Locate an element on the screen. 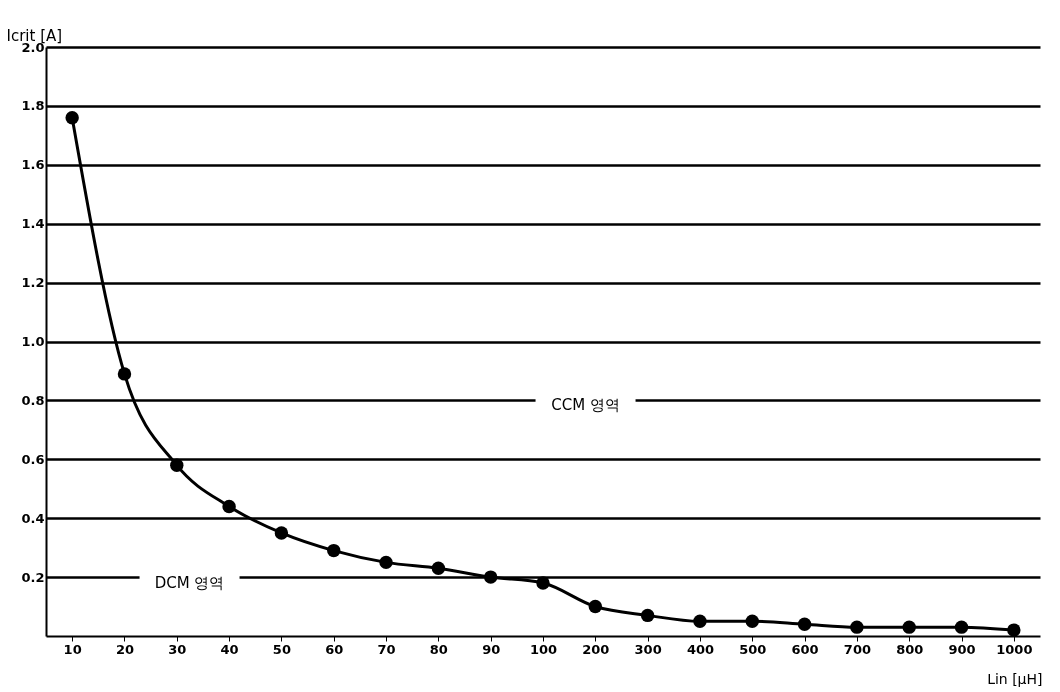  x-tick-label: 200 is located at coordinates (596, 649).